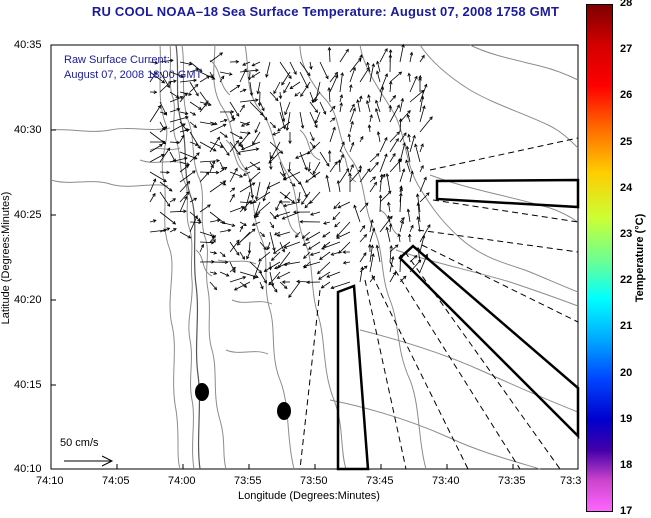 The height and width of the screenshot is (518, 651). Describe the element at coordinates (116, 481) in the screenshot. I see `x-tick-label: 74:05` at that location.